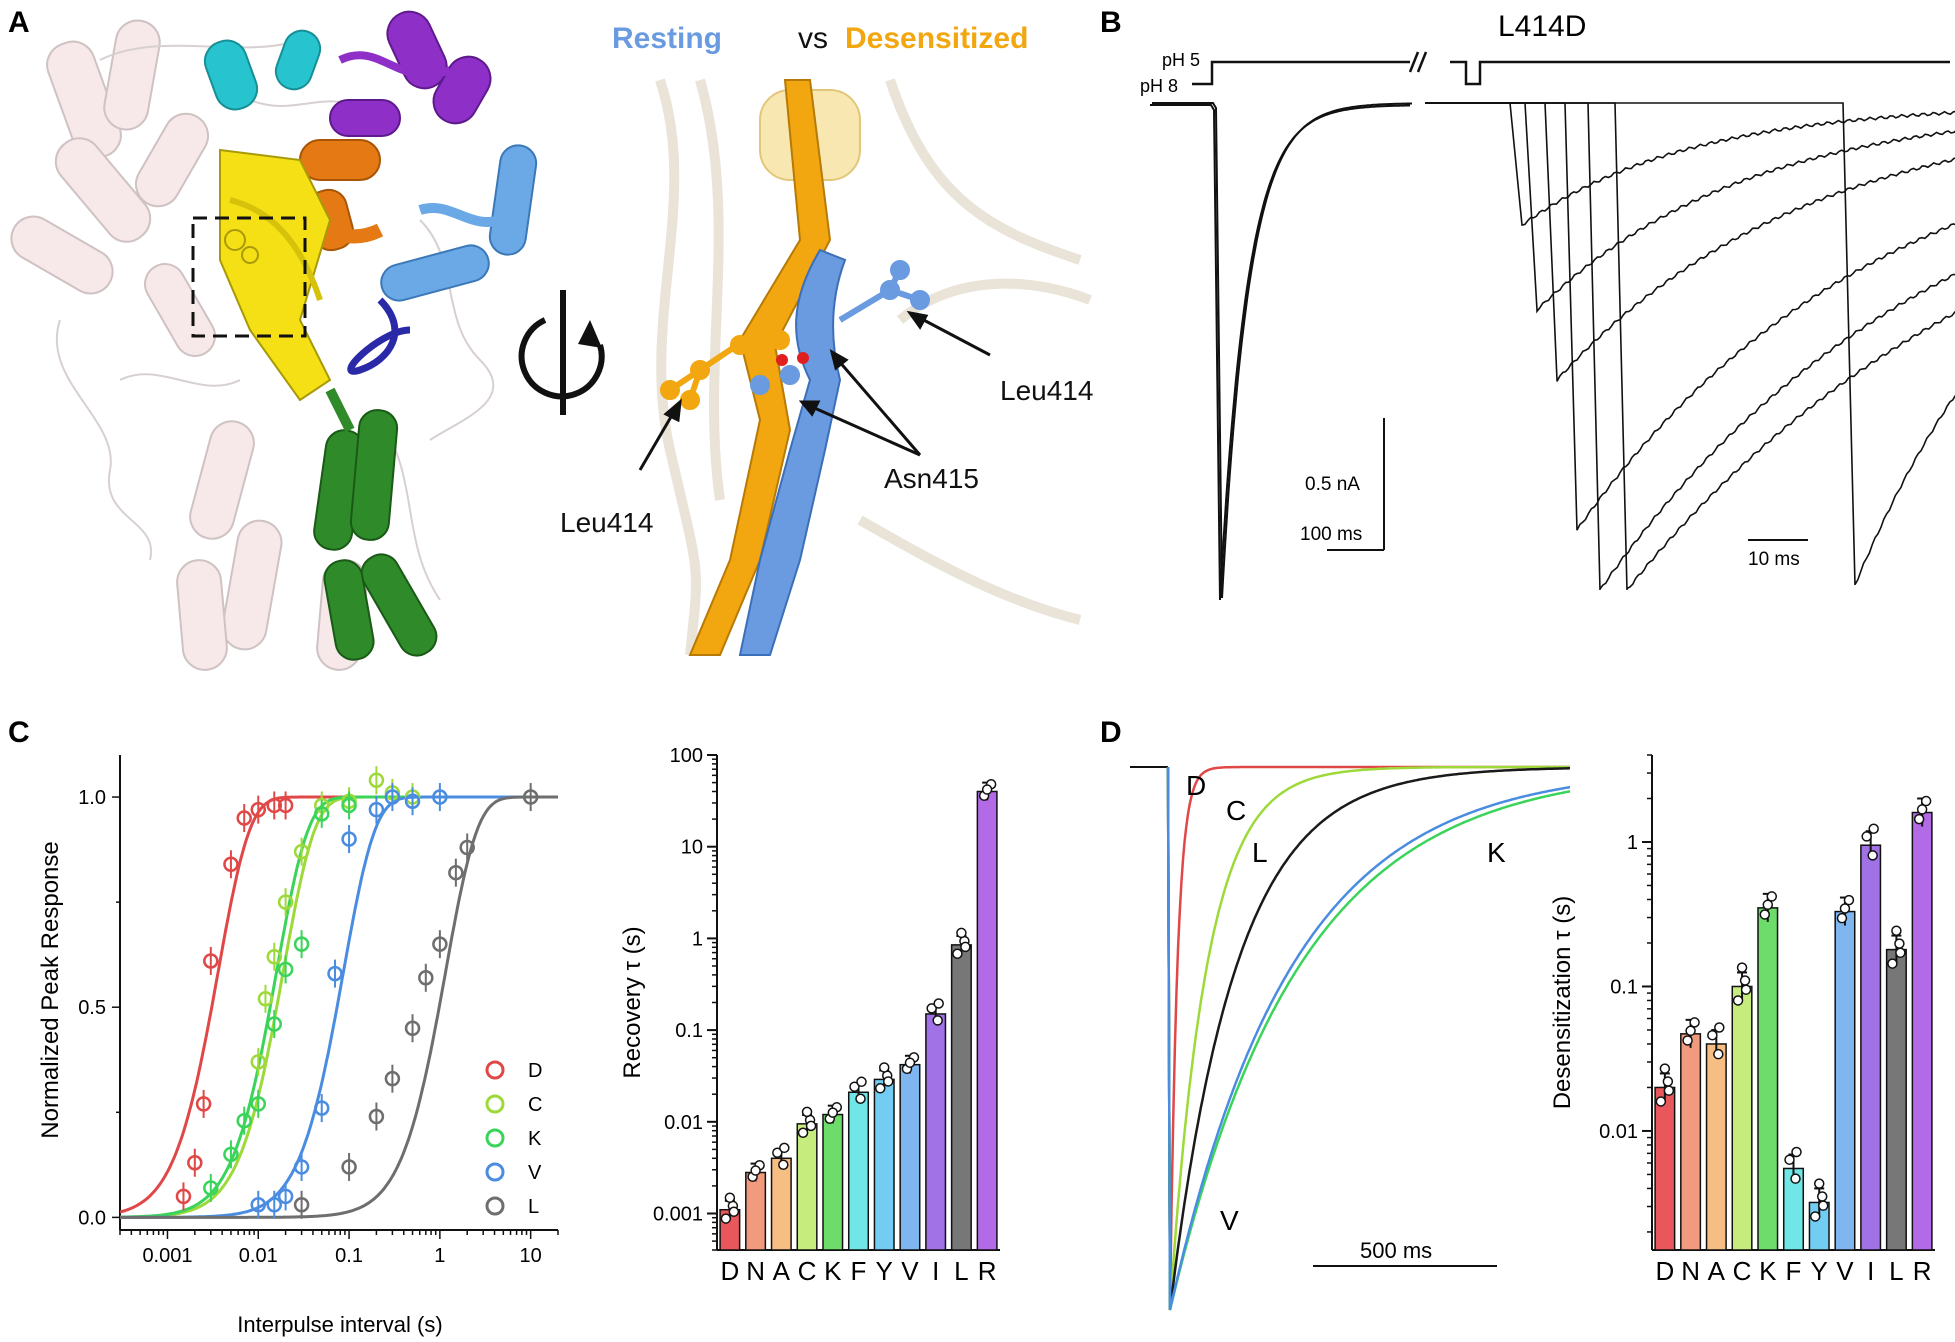 This screenshot has height=1342, width=1955. Describe the element at coordinates (495, 1206) in the screenshot. I see `legend-marker-L` at that location.